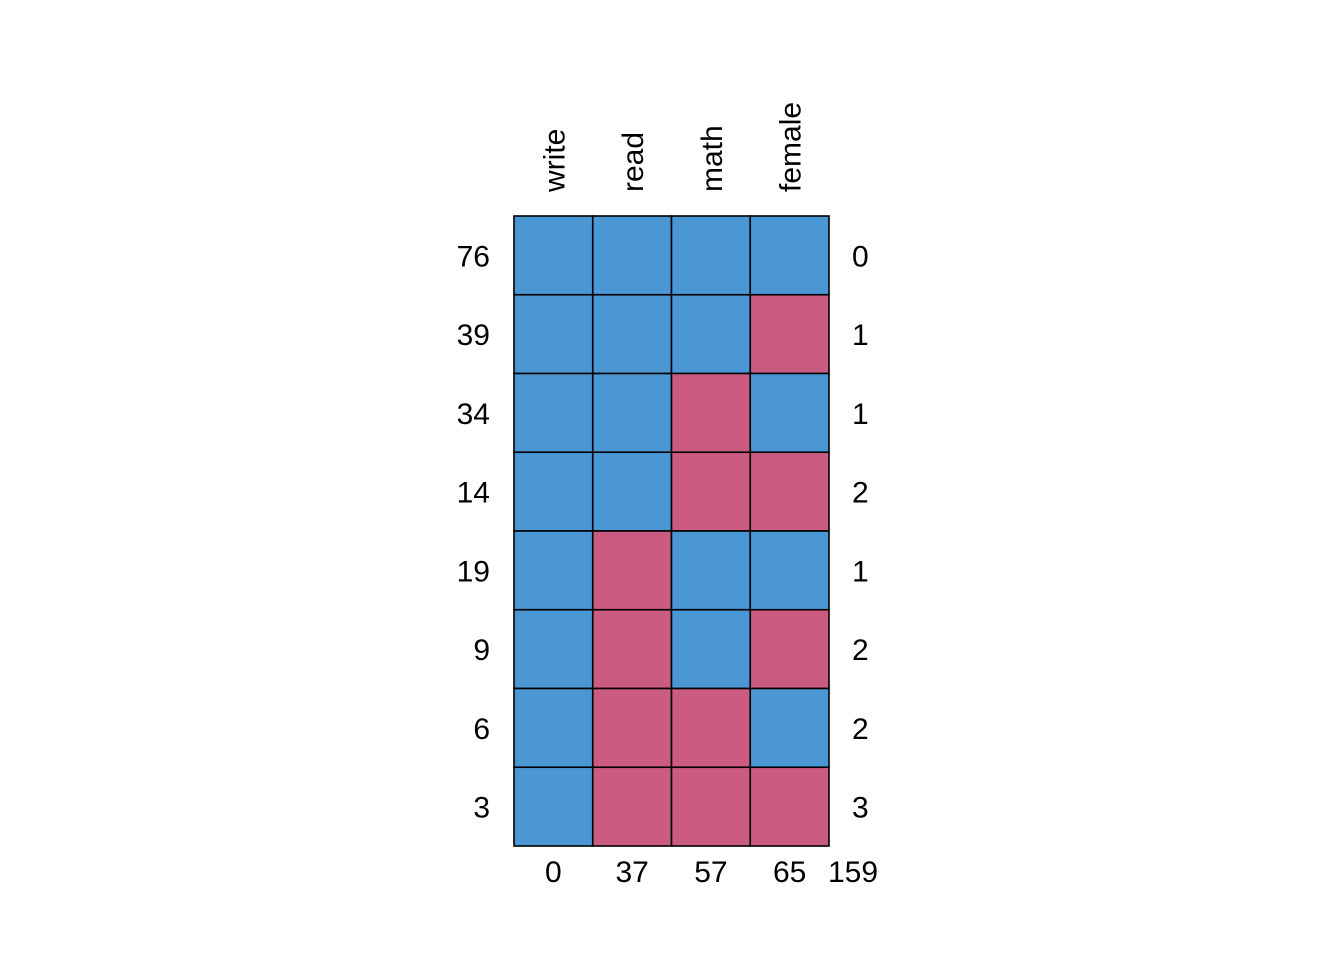 This screenshot has width=1344, height=960. I want to click on pattern-count-label: 34, so click(473, 414).